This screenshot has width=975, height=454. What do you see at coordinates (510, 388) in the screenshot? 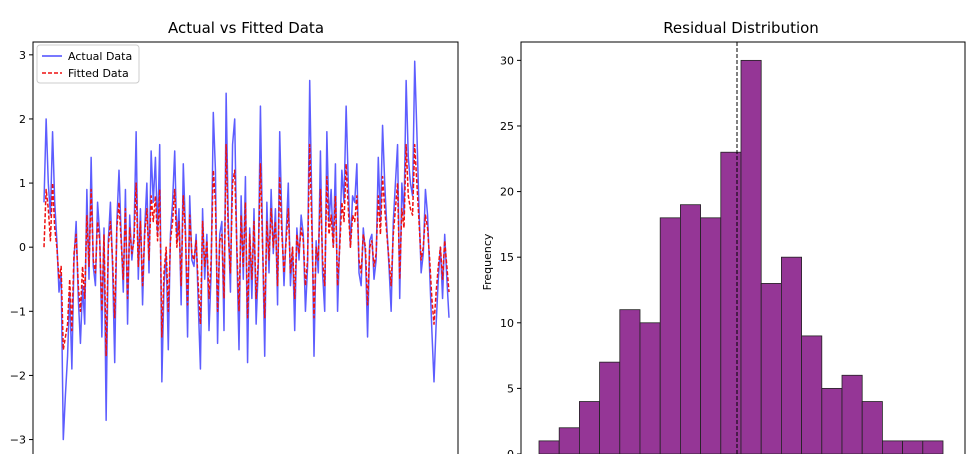
I see `hist-ytick-label: 5` at bounding box center [510, 388].